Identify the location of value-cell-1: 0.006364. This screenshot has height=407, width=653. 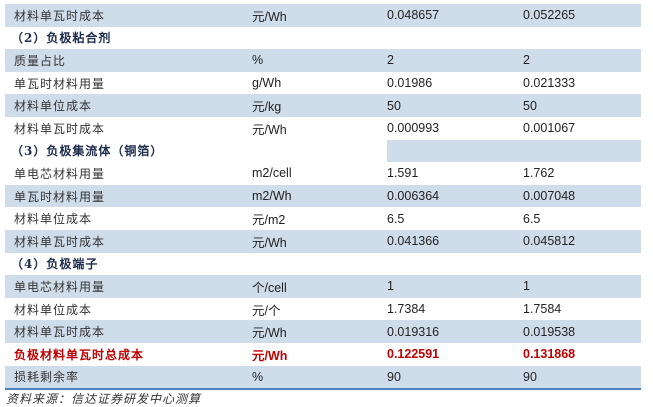
(413, 196).